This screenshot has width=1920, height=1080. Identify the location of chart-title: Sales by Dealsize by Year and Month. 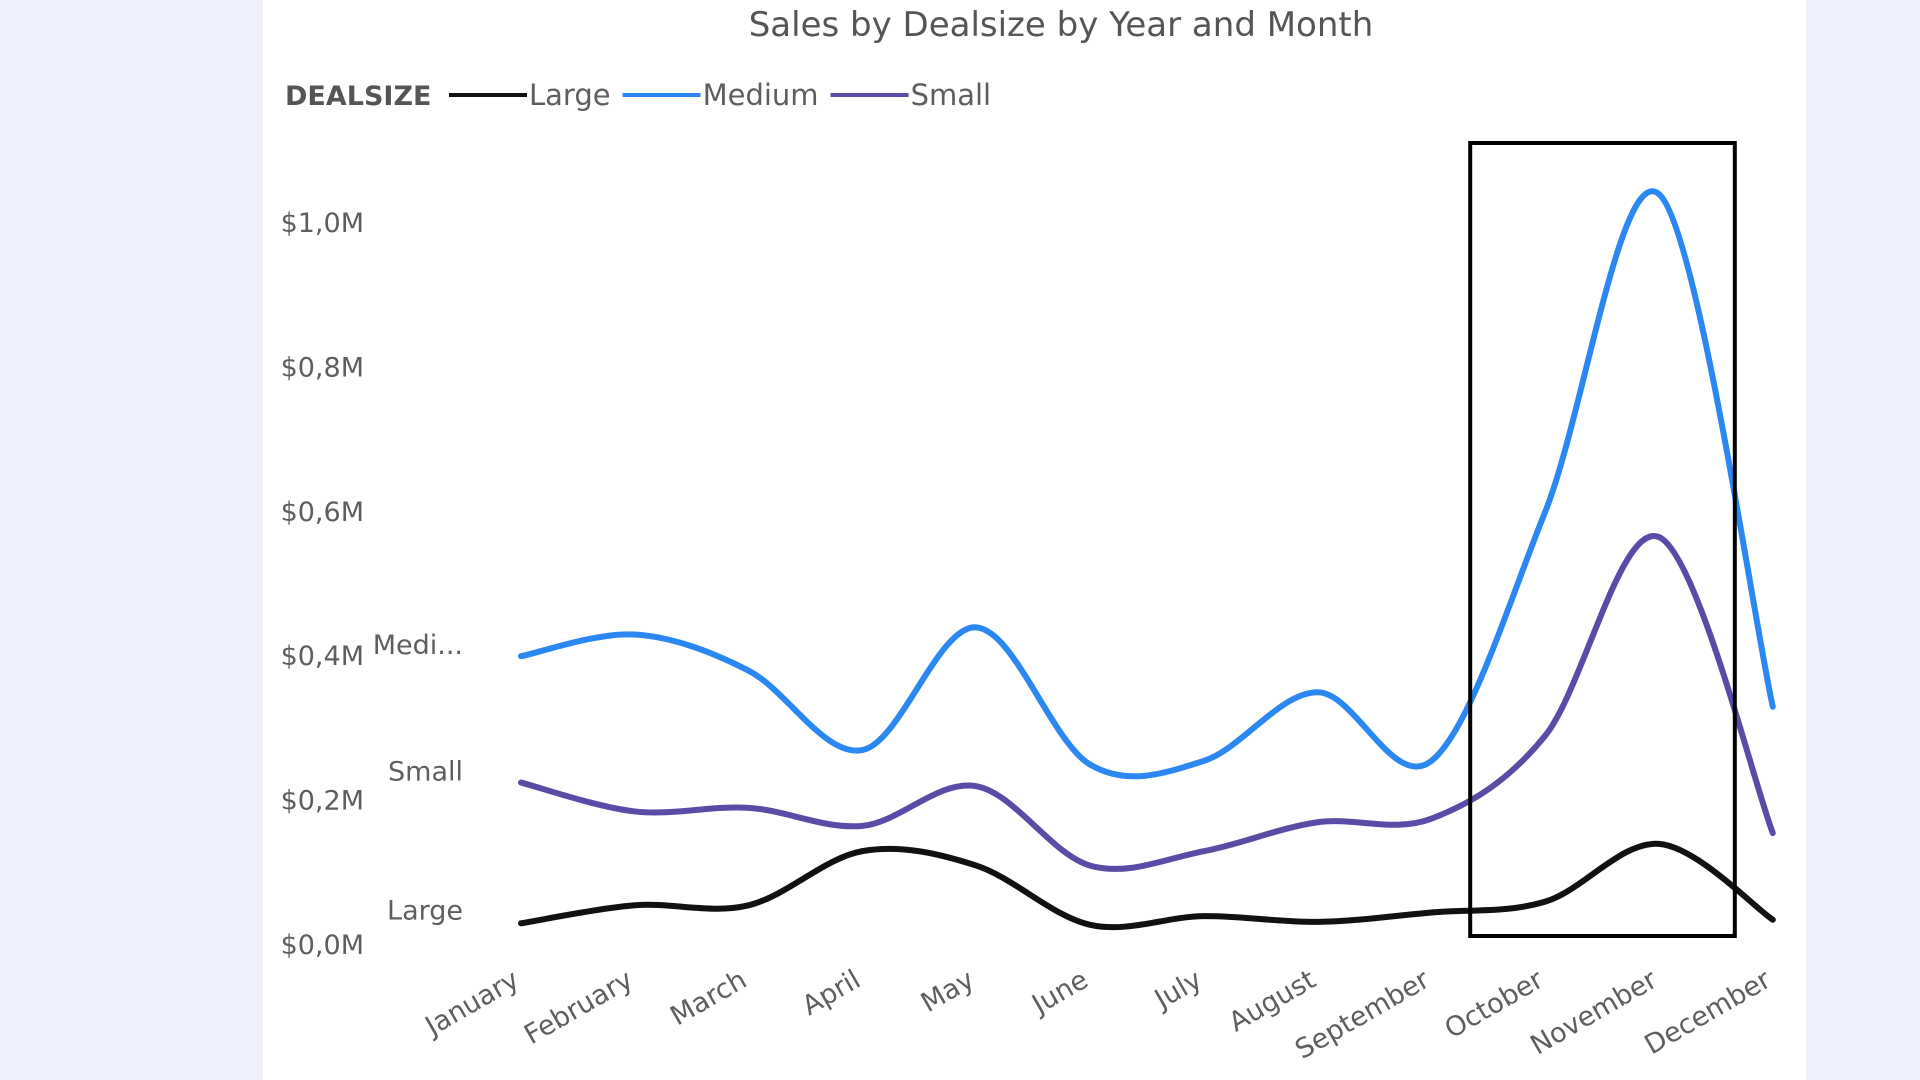
(1061, 25).